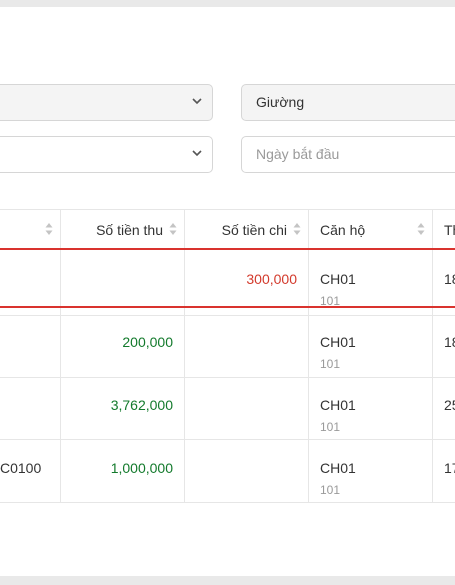  Describe the element at coordinates (227, 249) in the screenshot. I see `selected-row-top-border` at that location.